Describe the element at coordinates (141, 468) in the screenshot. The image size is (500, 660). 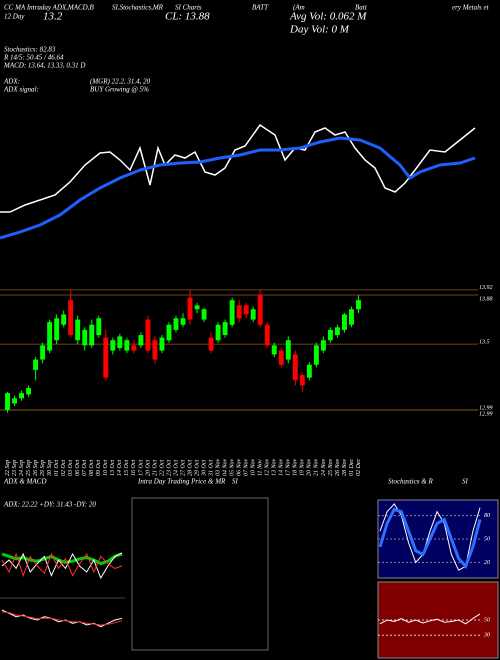
I see `x-tick-label: 17 Oct` at that location.